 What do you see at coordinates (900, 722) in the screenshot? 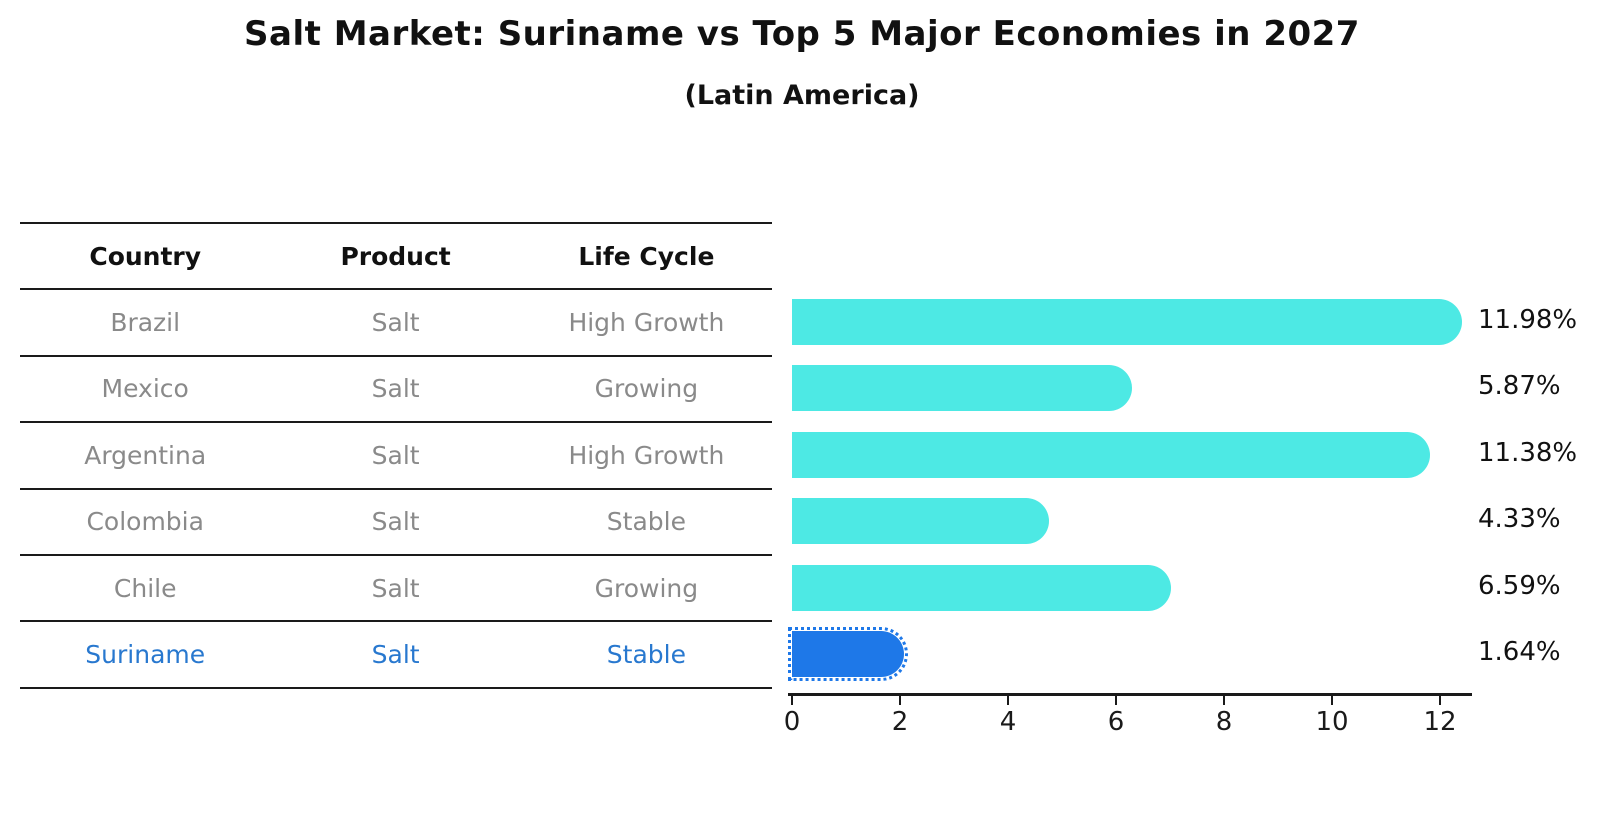
I see `x-axis-tick-label: 2` at bounding box center [900, 722].